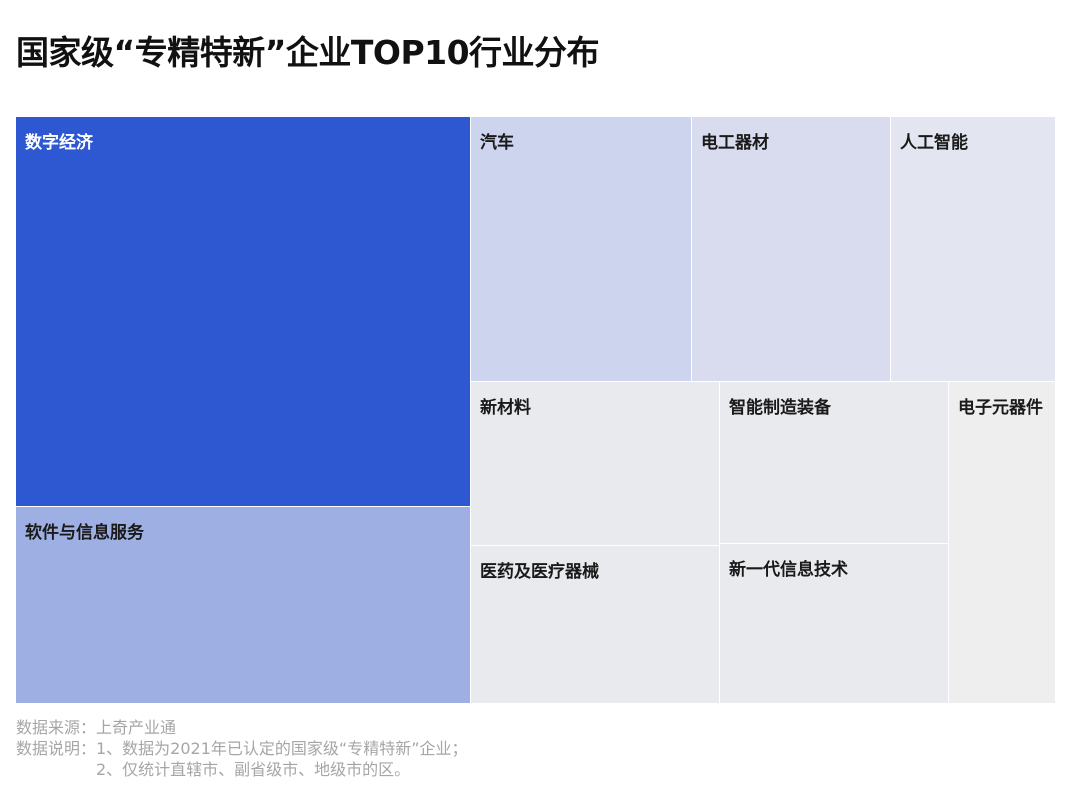  What do you see at coordinates (735, 143) in the screenshot?
I see `treemap-tile-label: 电工器材` at bounding box center [735, 143].